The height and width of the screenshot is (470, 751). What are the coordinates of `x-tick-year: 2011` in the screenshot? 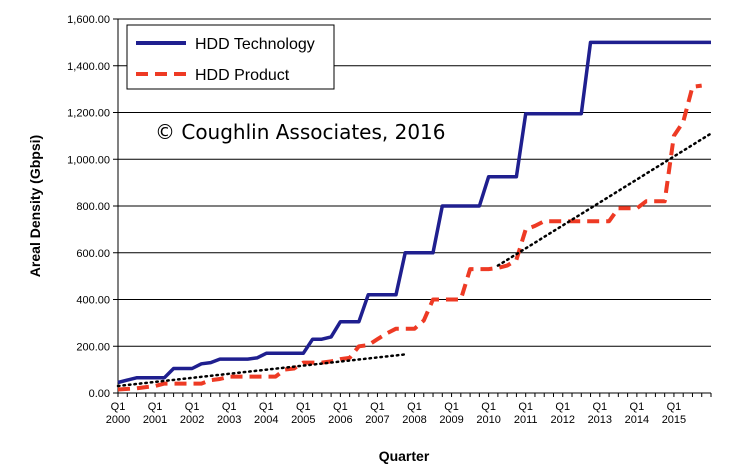 It's located at (526, 420).